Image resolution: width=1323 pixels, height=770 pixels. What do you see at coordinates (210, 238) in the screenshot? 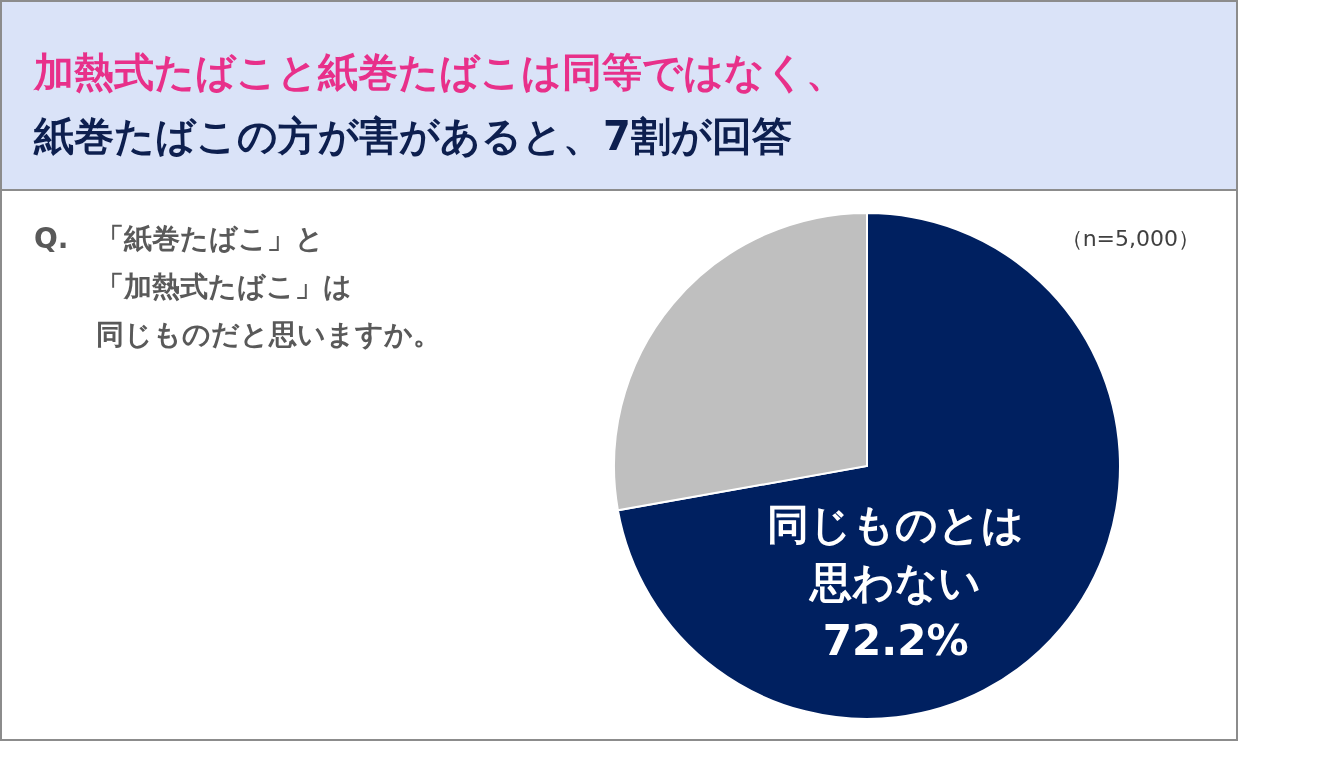
I see `text: 「紙巻たばこ」と` at bounding box center [210, 238].